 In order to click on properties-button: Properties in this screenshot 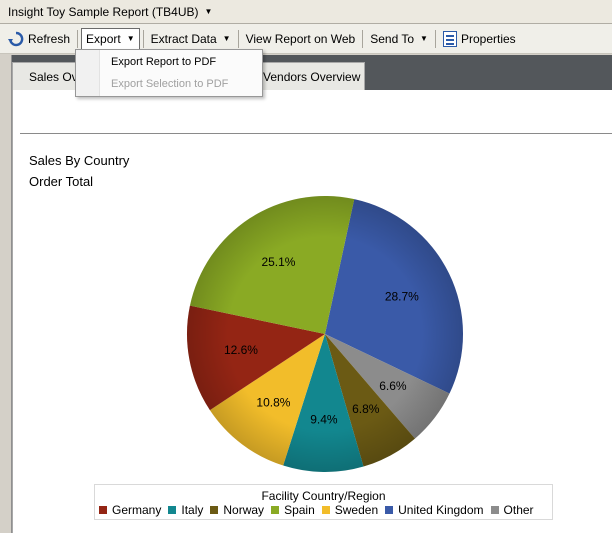, I will do `click(479, 39)`.